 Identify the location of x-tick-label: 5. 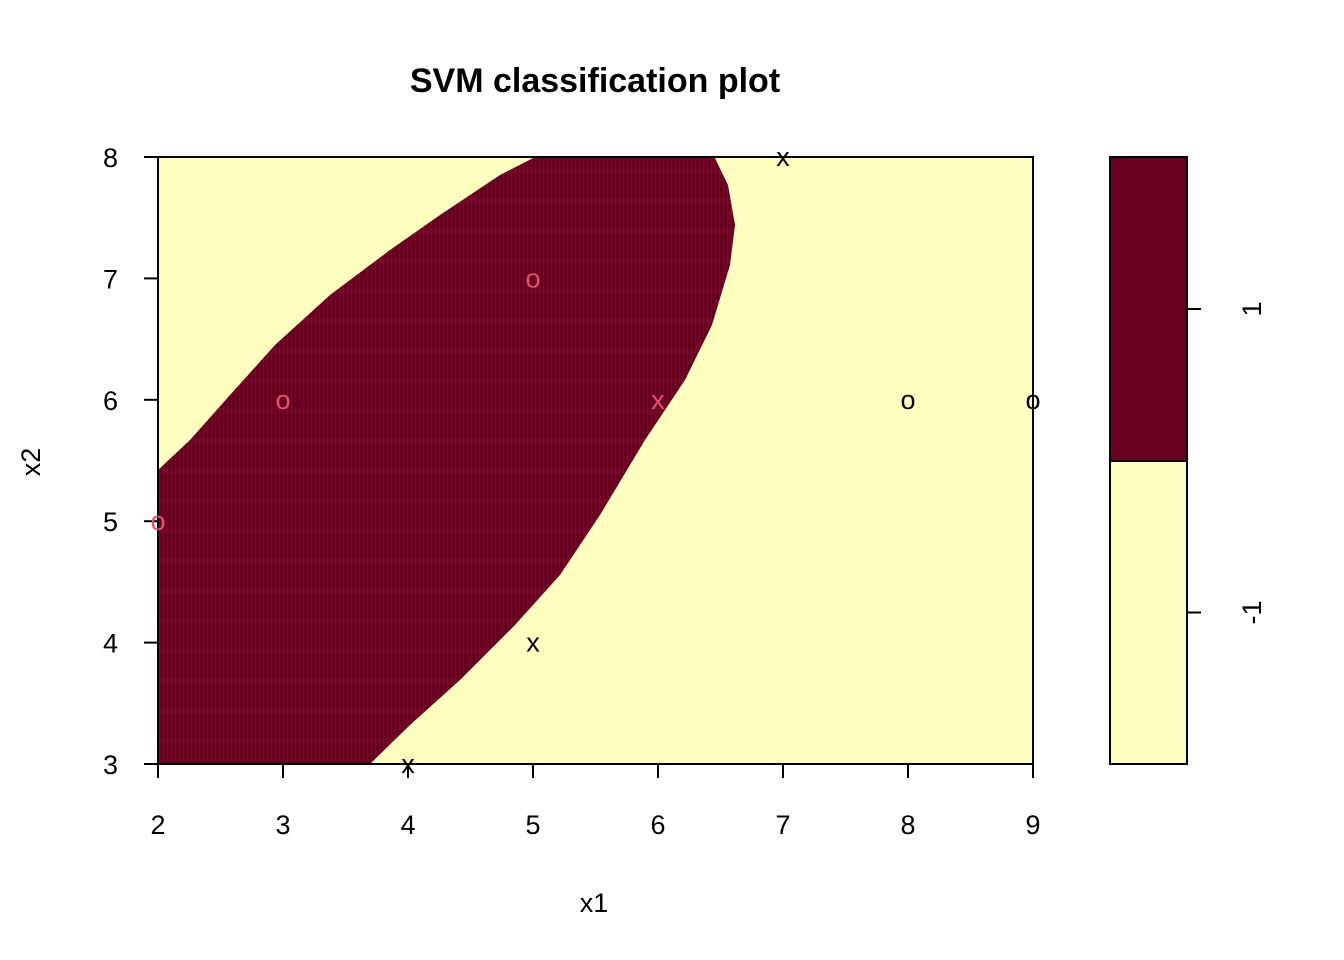
(532, 825).